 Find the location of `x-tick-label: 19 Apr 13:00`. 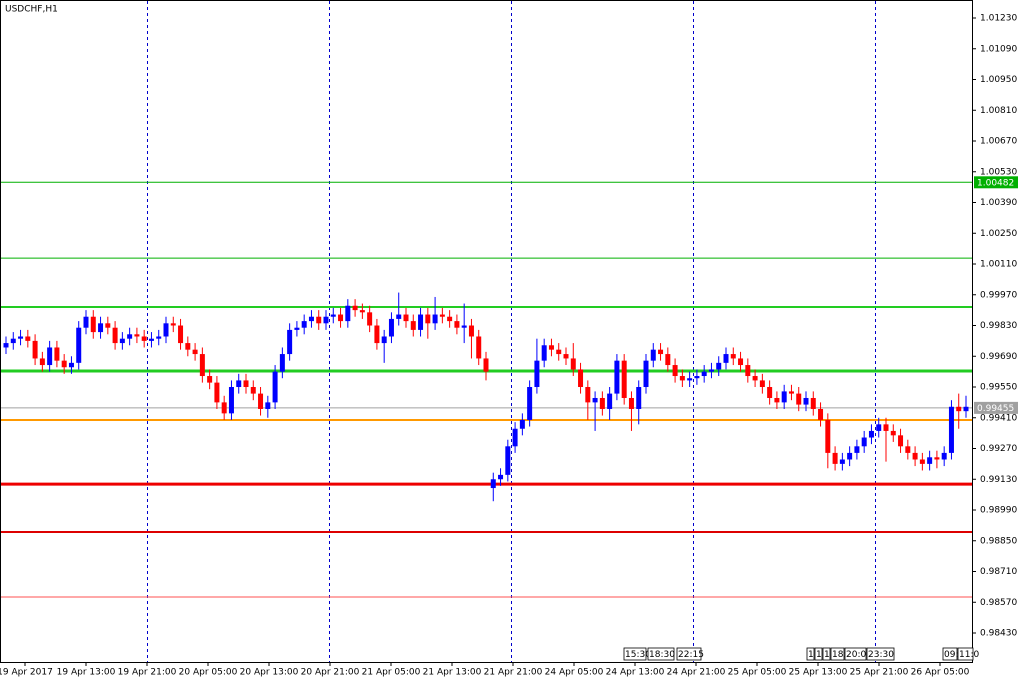

x-tick-label: 19 Apr 13:00 is located at coordinates (86, 673).